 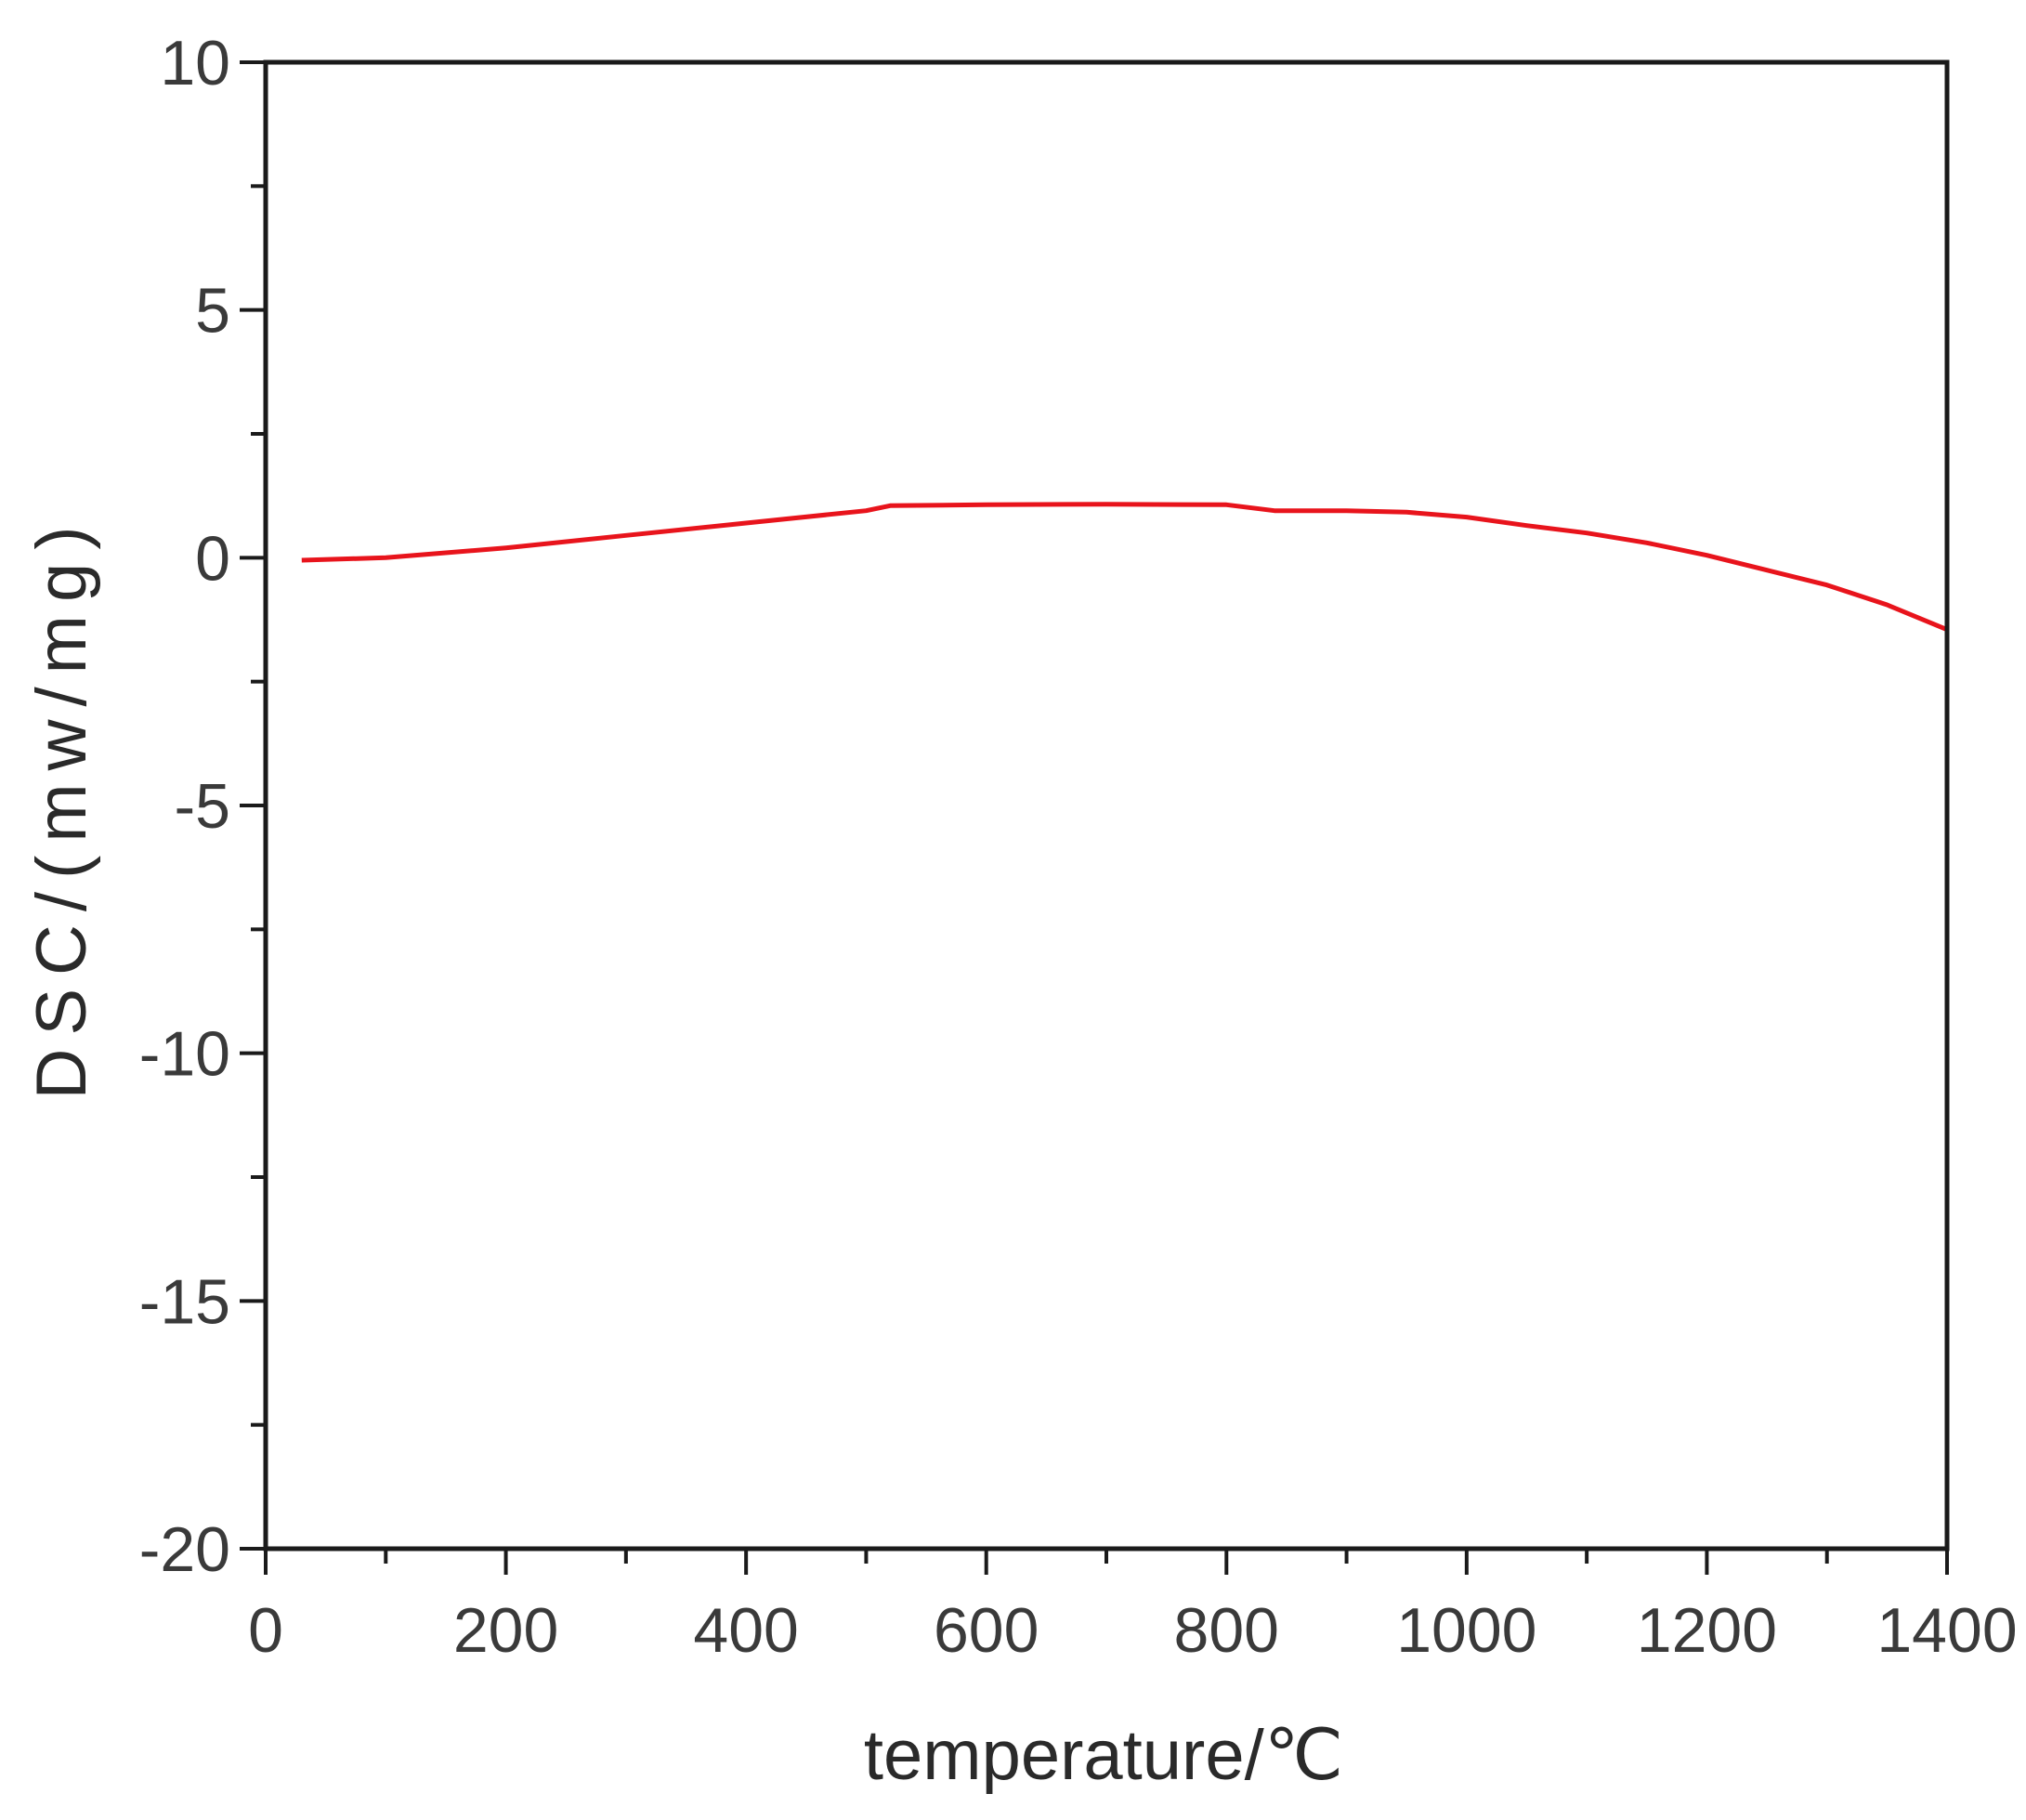 I want to click on y-tick-label: -15, so click(x=184, y=1301).